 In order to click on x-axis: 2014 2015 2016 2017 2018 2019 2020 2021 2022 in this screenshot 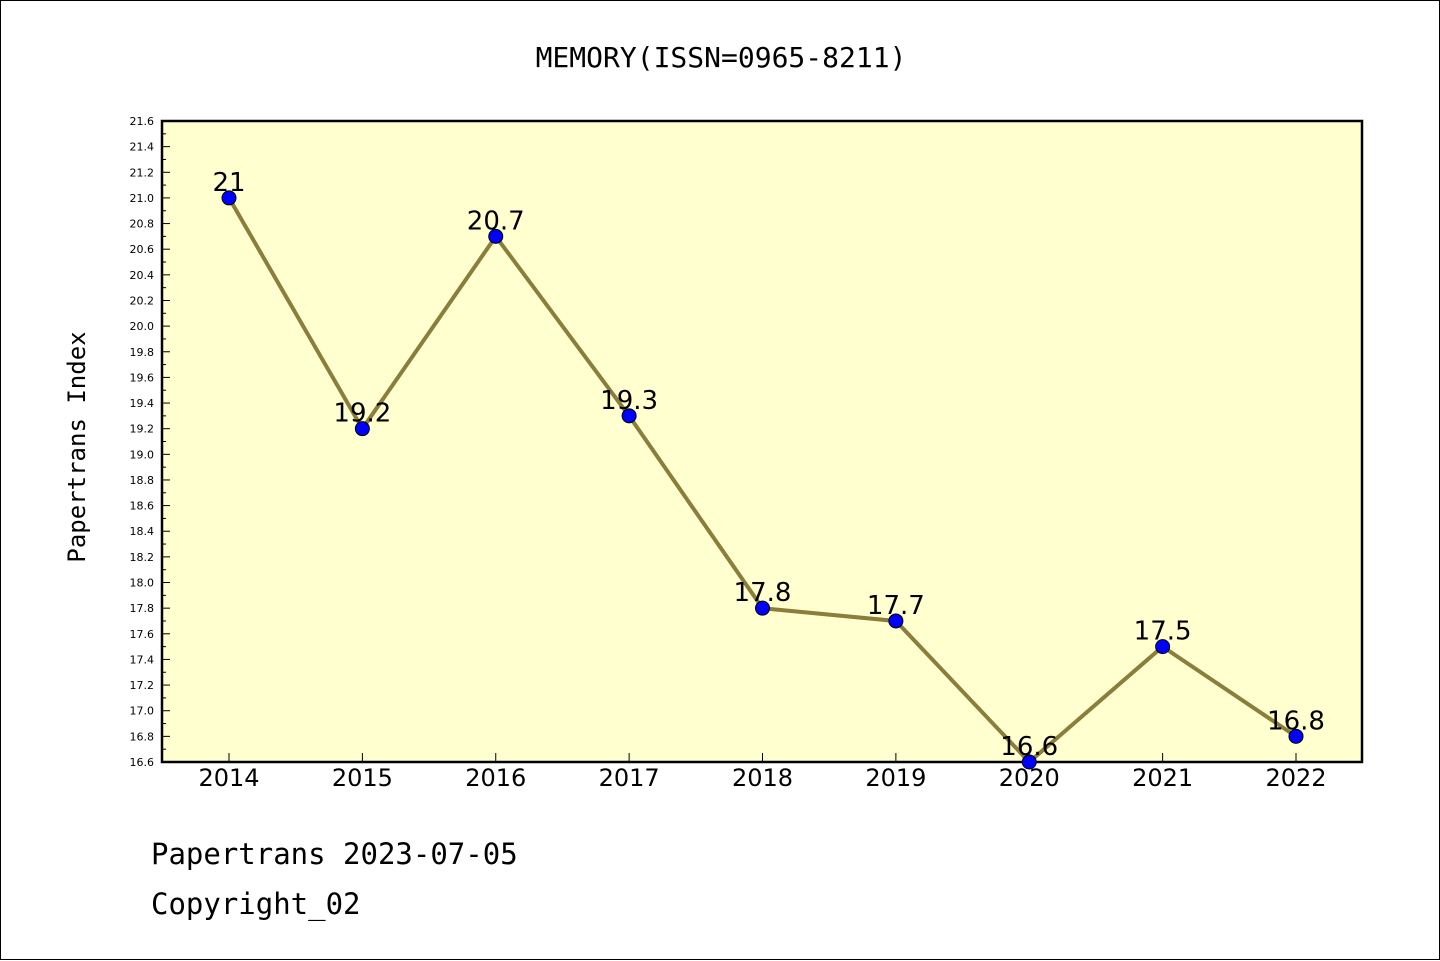, I will do `click(762, 772)`.